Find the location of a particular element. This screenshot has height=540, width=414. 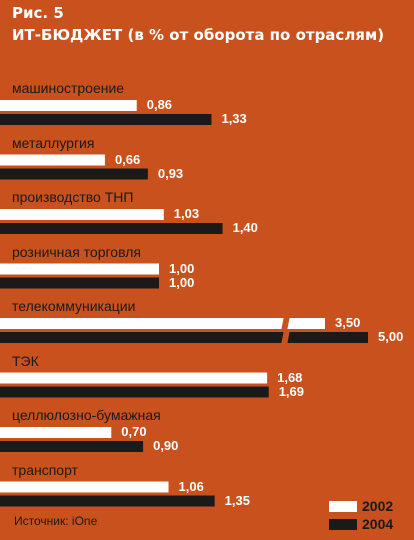

value-label: 0,93 is located at coordinates (170, 173).